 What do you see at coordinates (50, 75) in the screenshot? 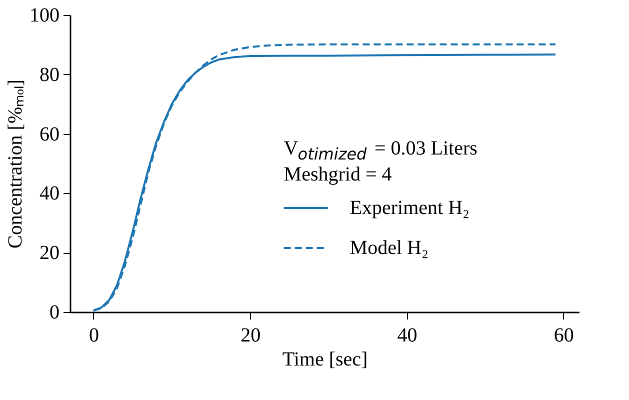
I see `y-tick-label: 80` at bounding box center [50, 75].